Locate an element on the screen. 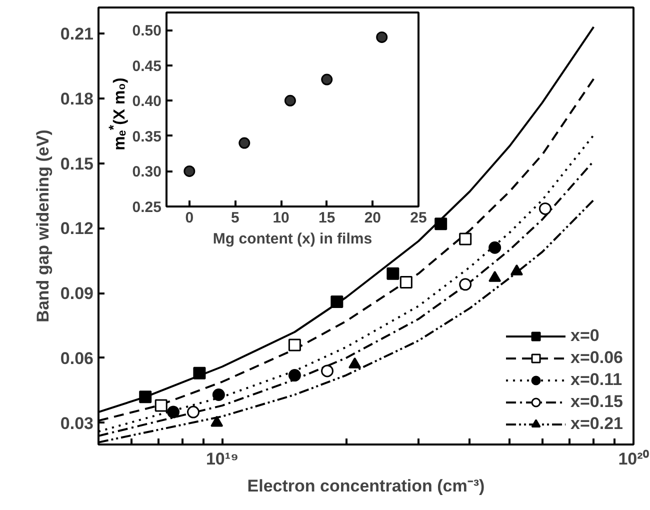 This screenshot has width=650, height=510. y-tick-label: 0.21 is located at coordinates (77, 34).